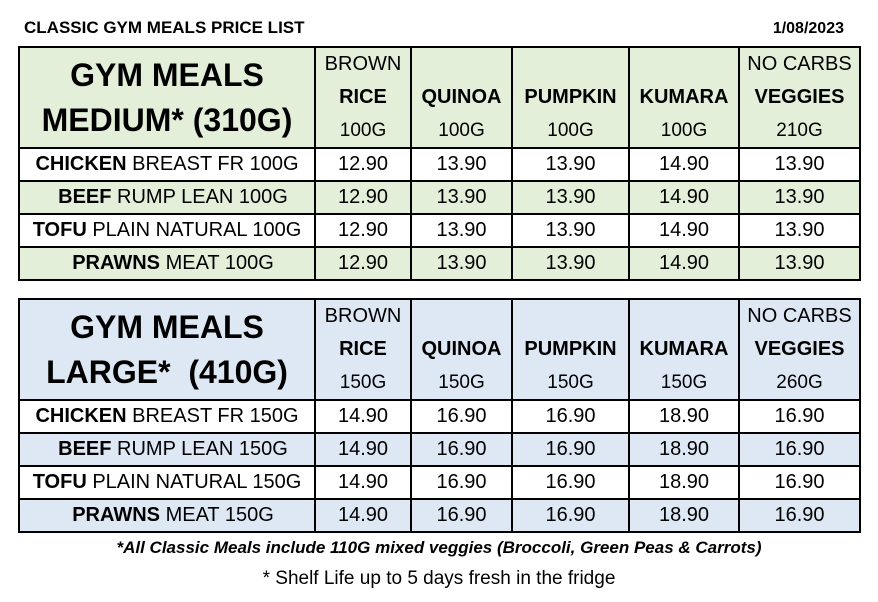  I want to click on column-header-pumpkin: PUMPKIN 150G, so click(570, 349).